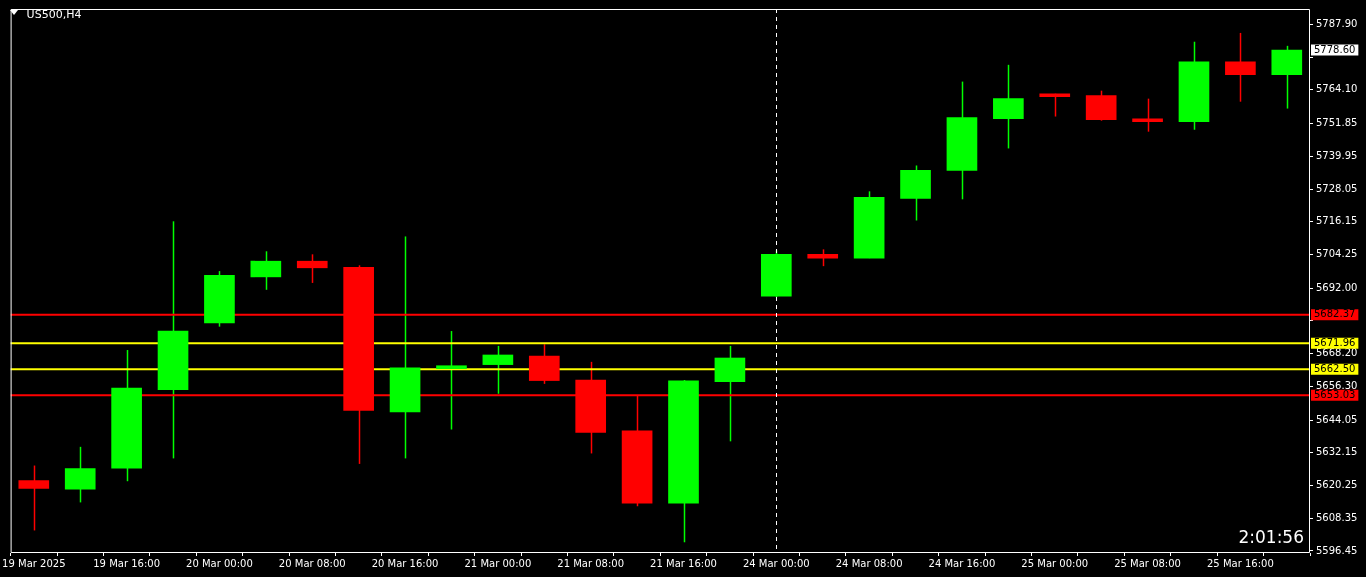  I want to click on ref-line-label: 5671.96, so click(1335, 342).